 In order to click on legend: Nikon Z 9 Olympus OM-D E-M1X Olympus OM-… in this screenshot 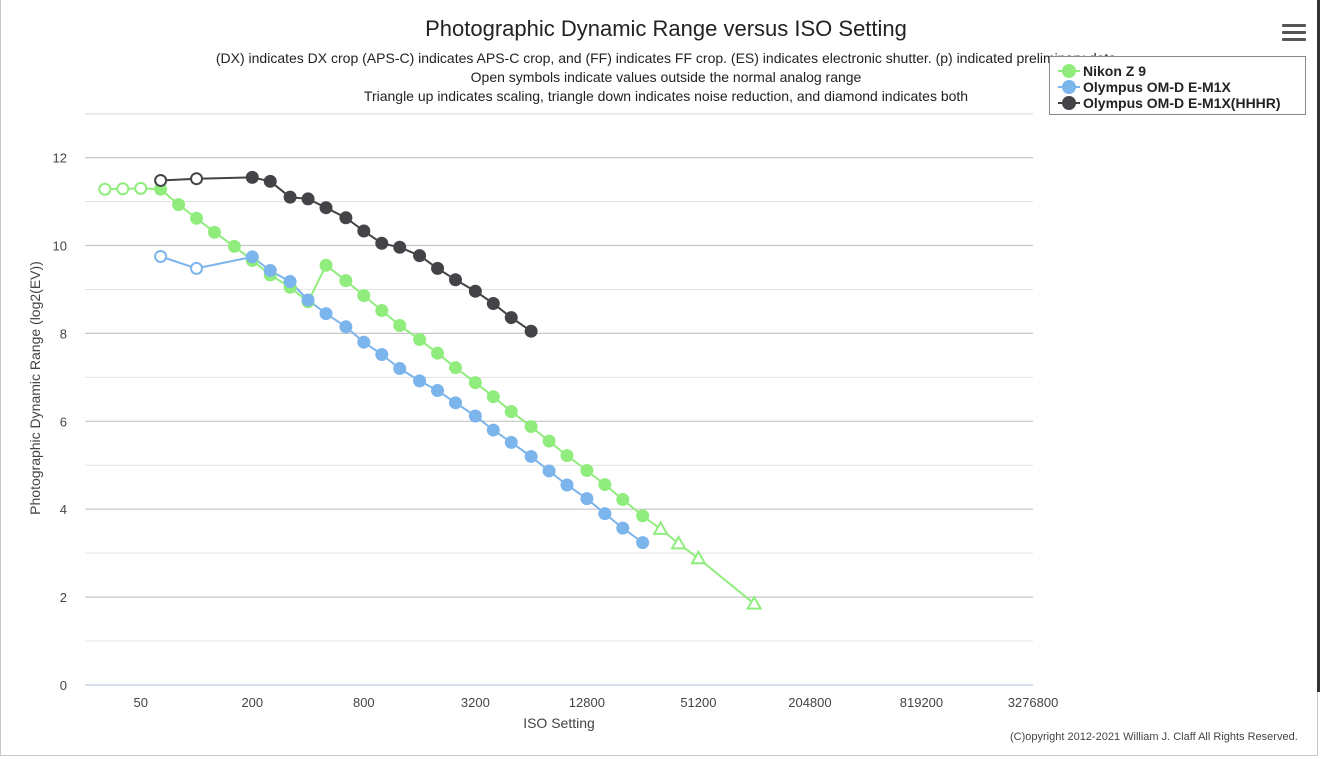, I will do `click(1177, 85)`.